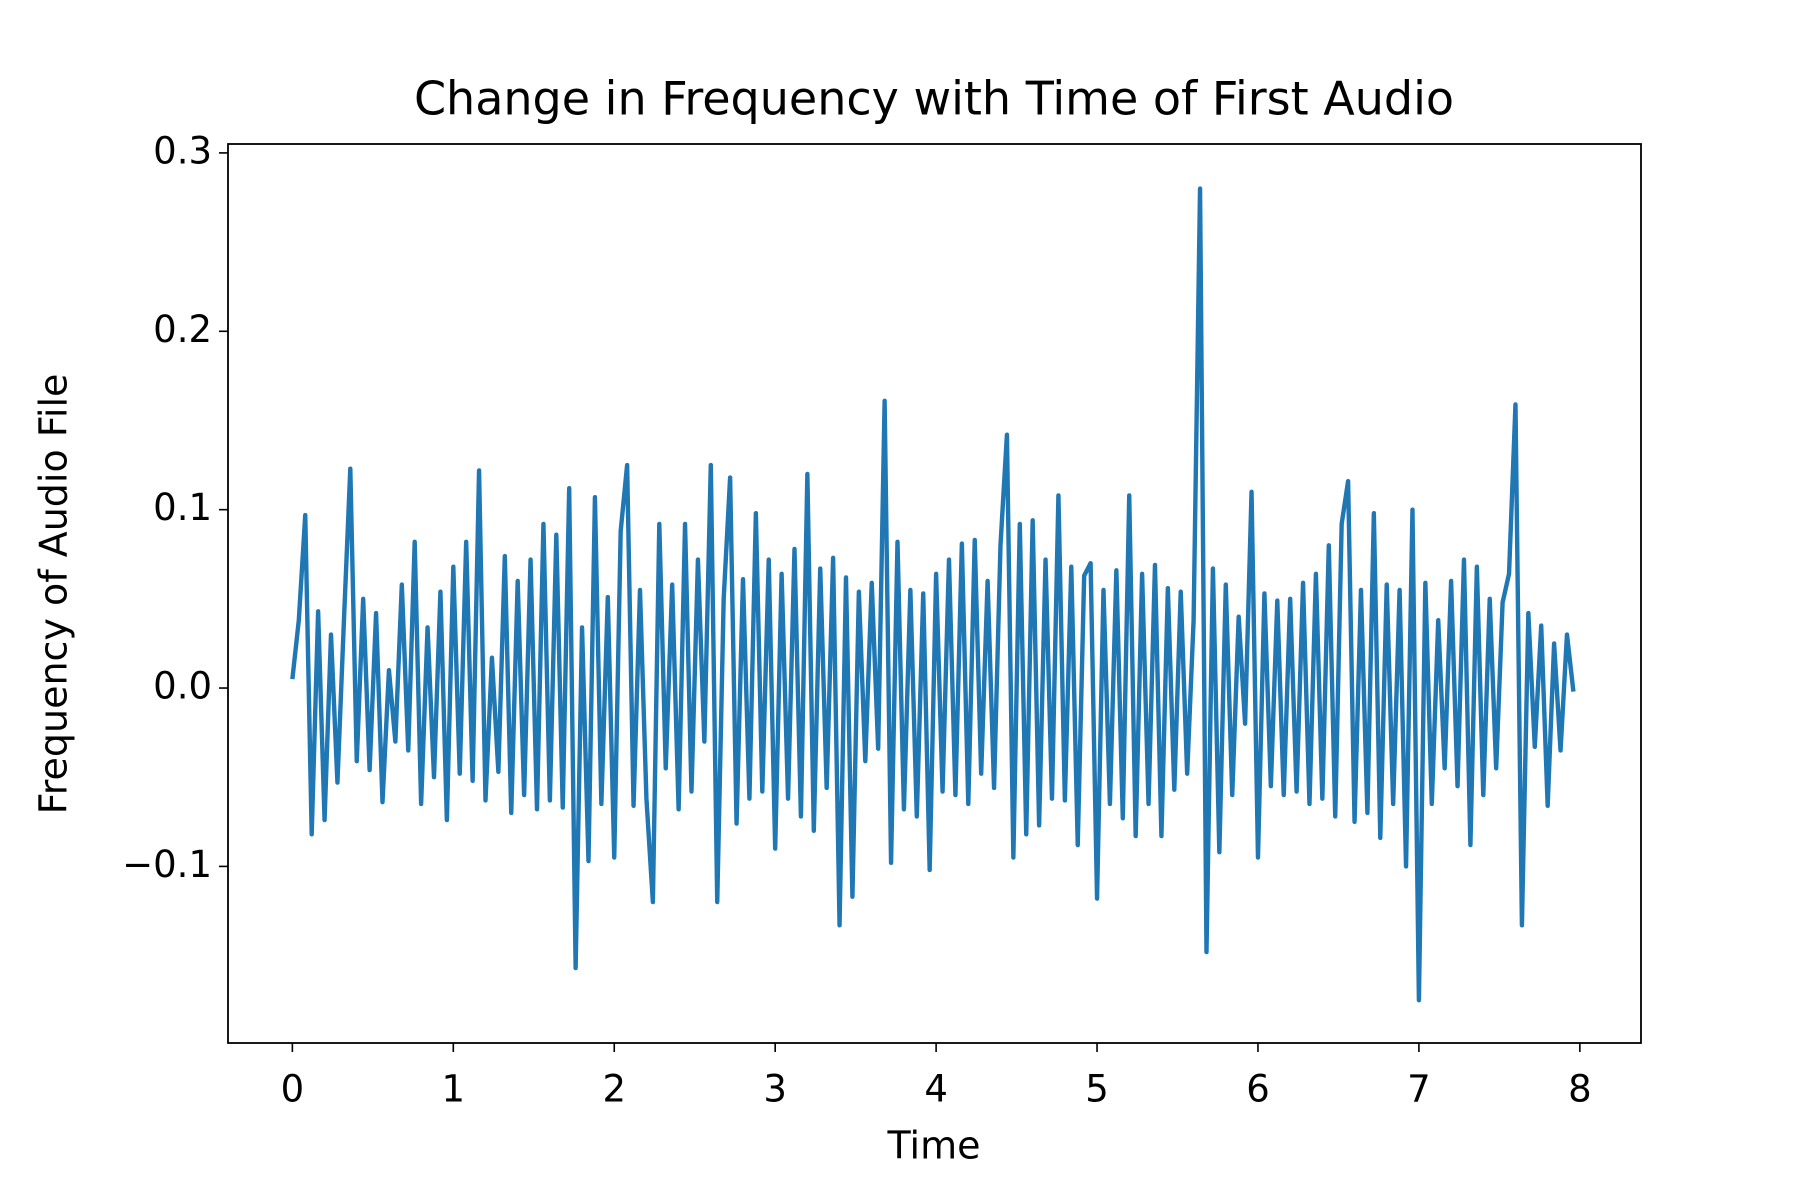 This screenshot has width=1800, height=1200. Describe the element at coordinates (934, 1146) in the screenshot. I see `x-axis-label: Time` at that location.